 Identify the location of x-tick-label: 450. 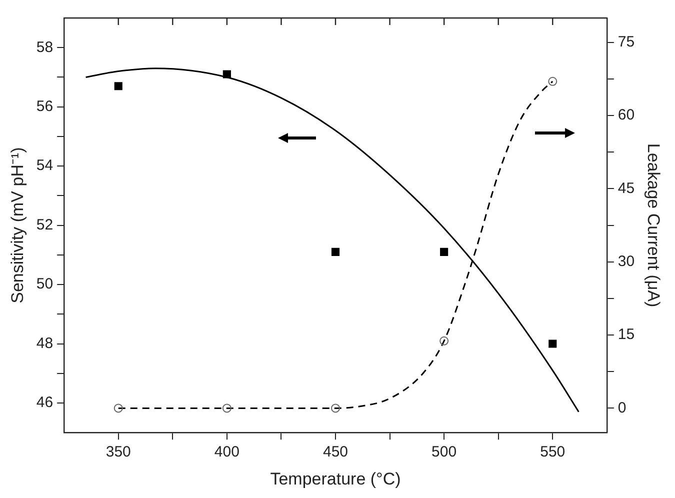
(335, 452).